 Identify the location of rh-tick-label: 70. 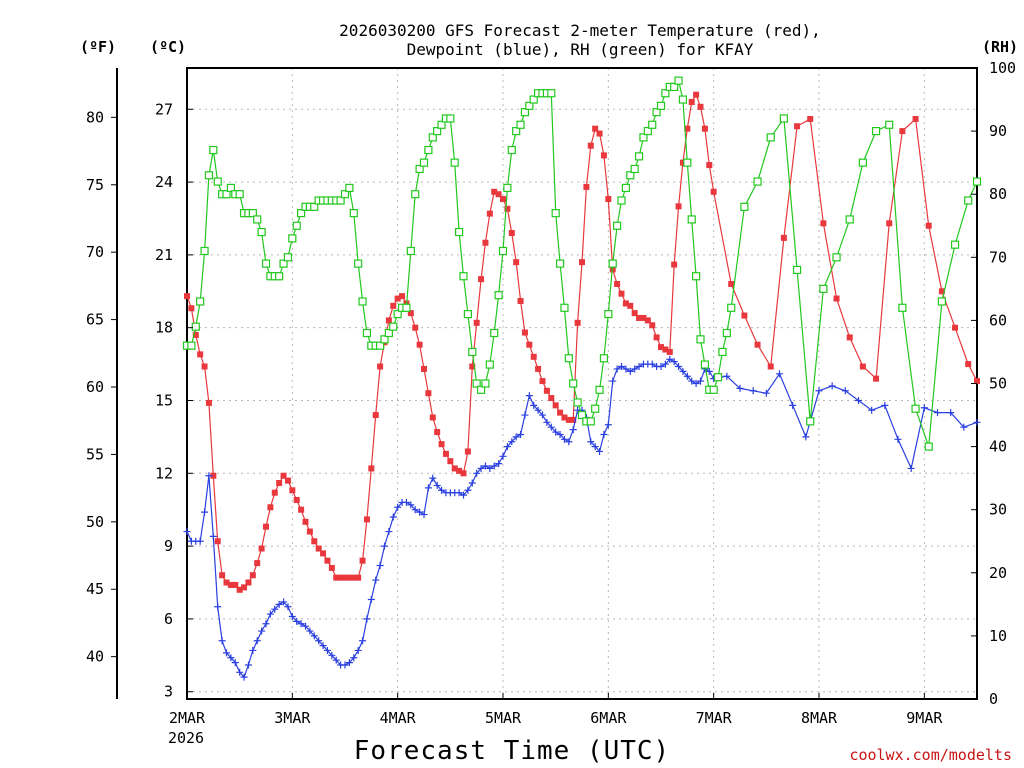
(998, 257).